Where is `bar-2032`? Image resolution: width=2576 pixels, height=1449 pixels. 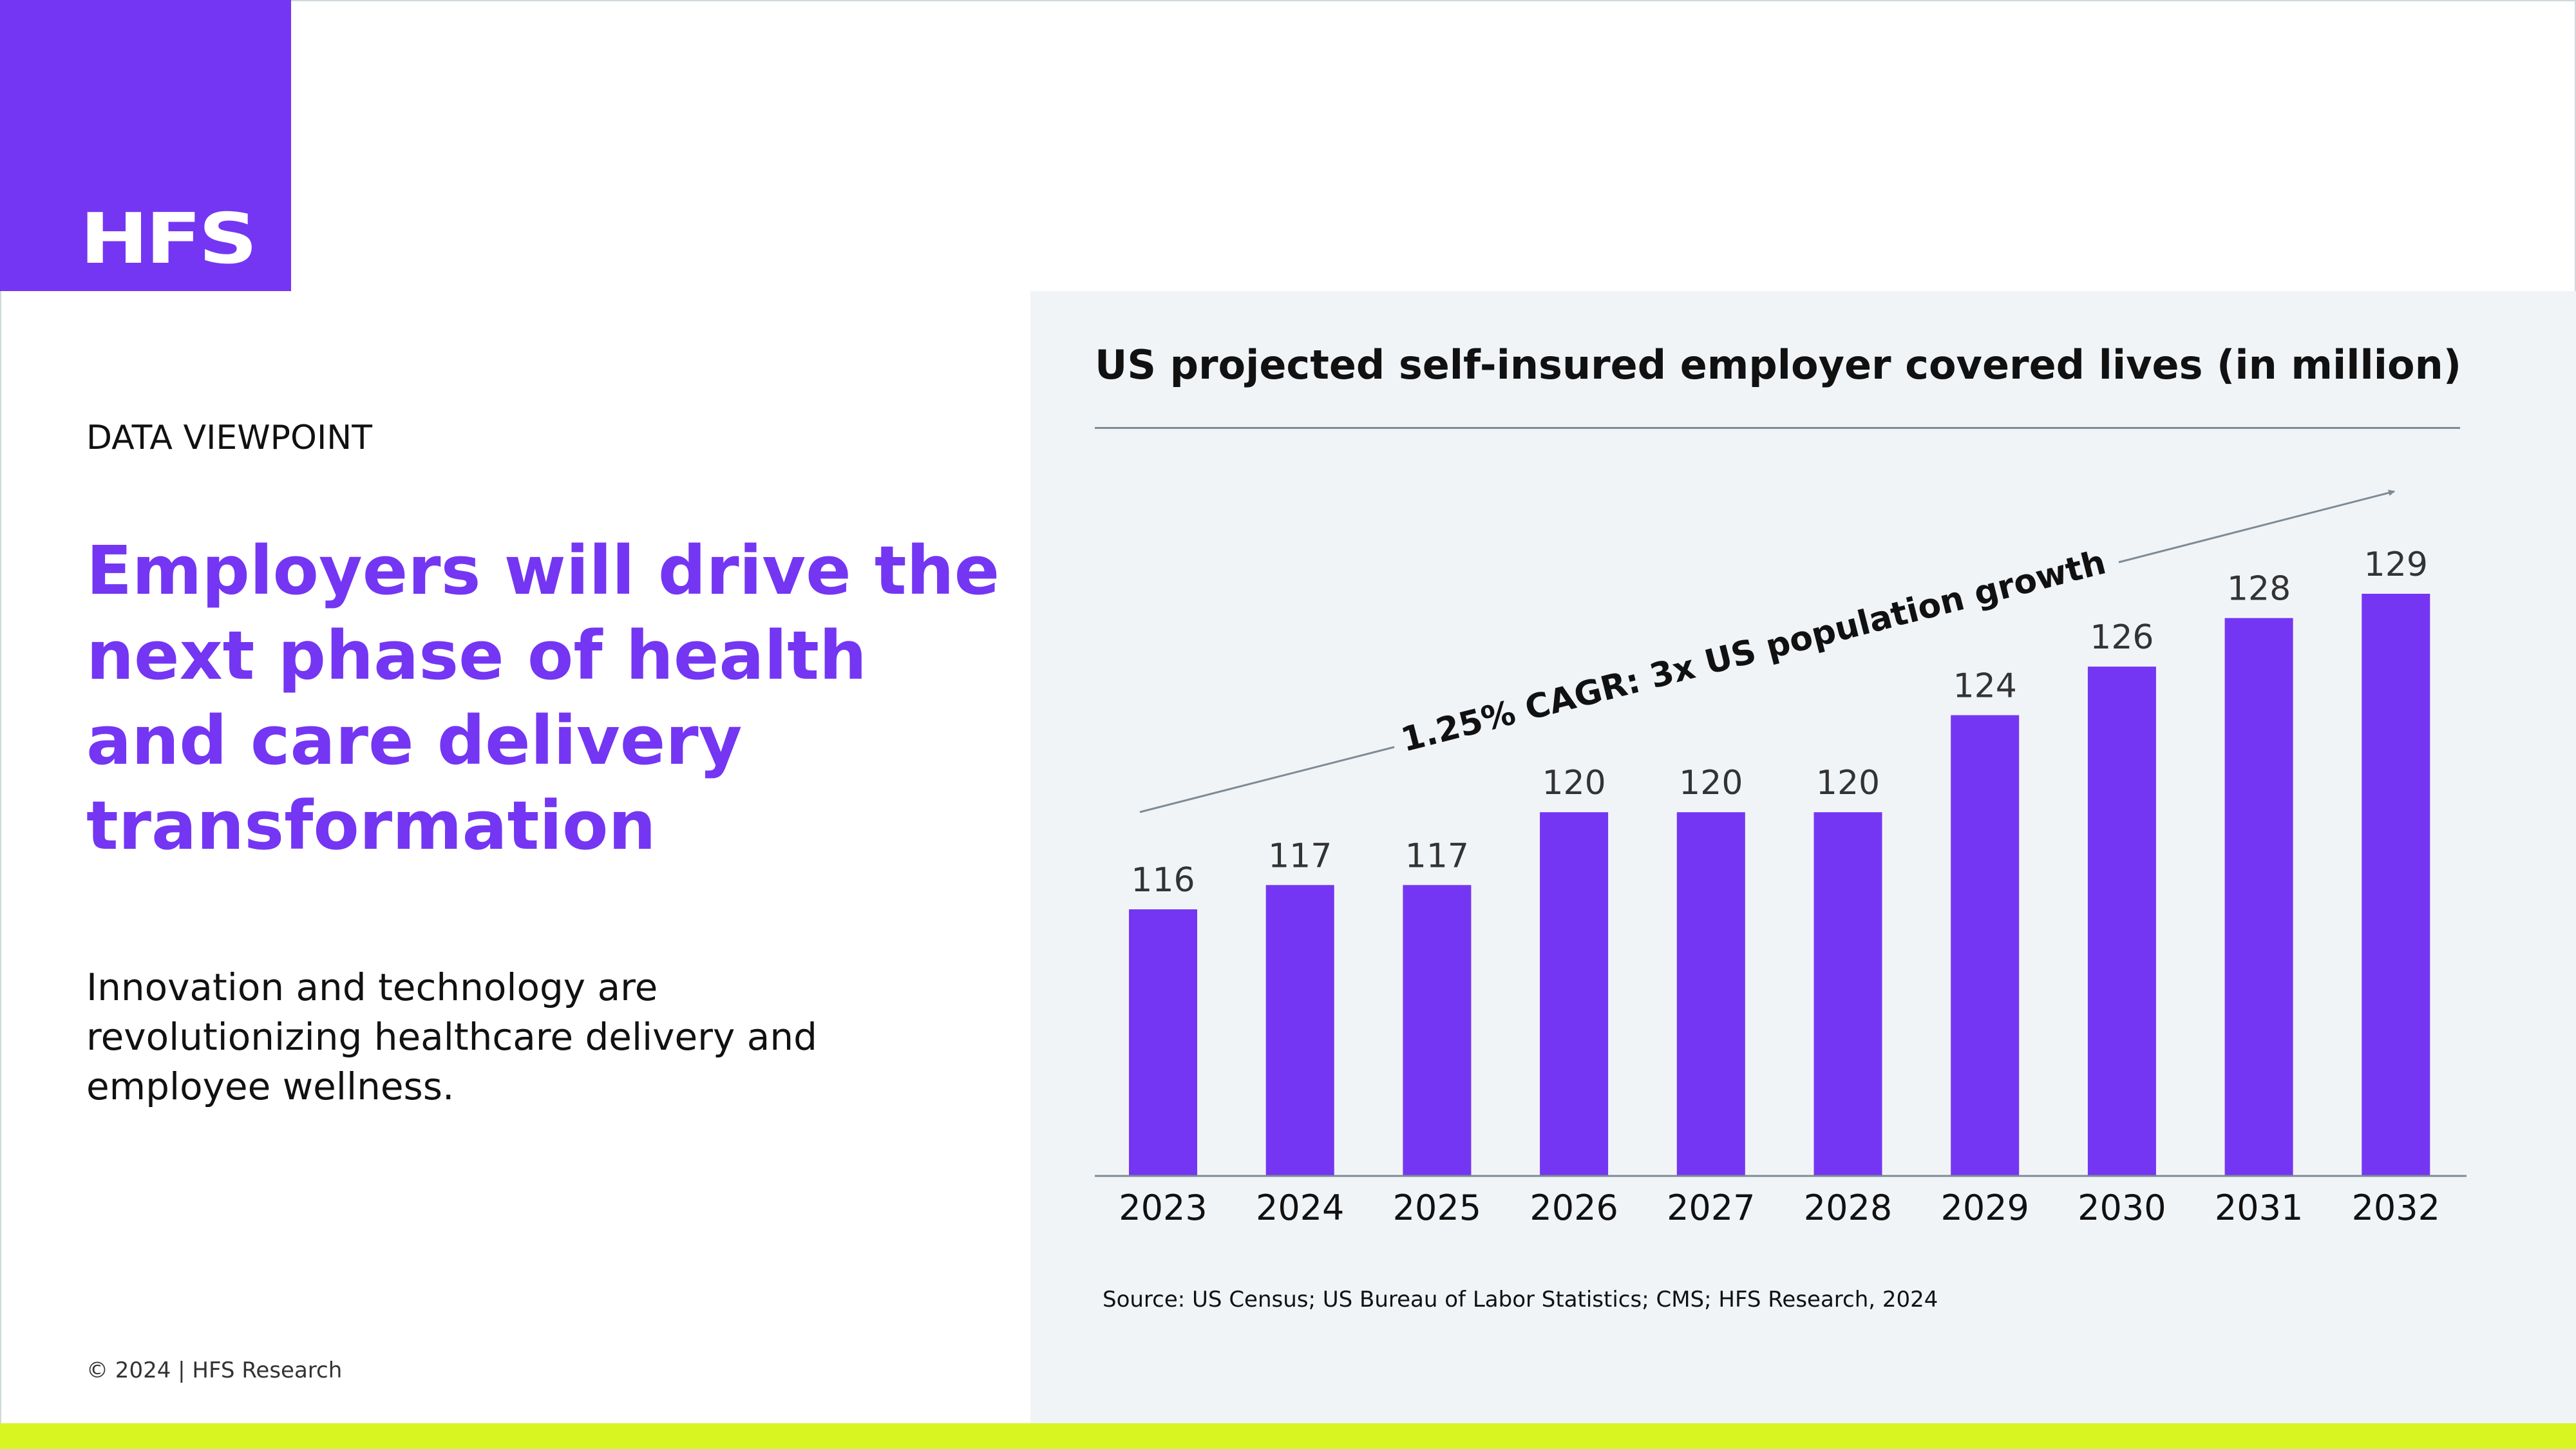 bar-2032 is located at coordinates (2396, 885).